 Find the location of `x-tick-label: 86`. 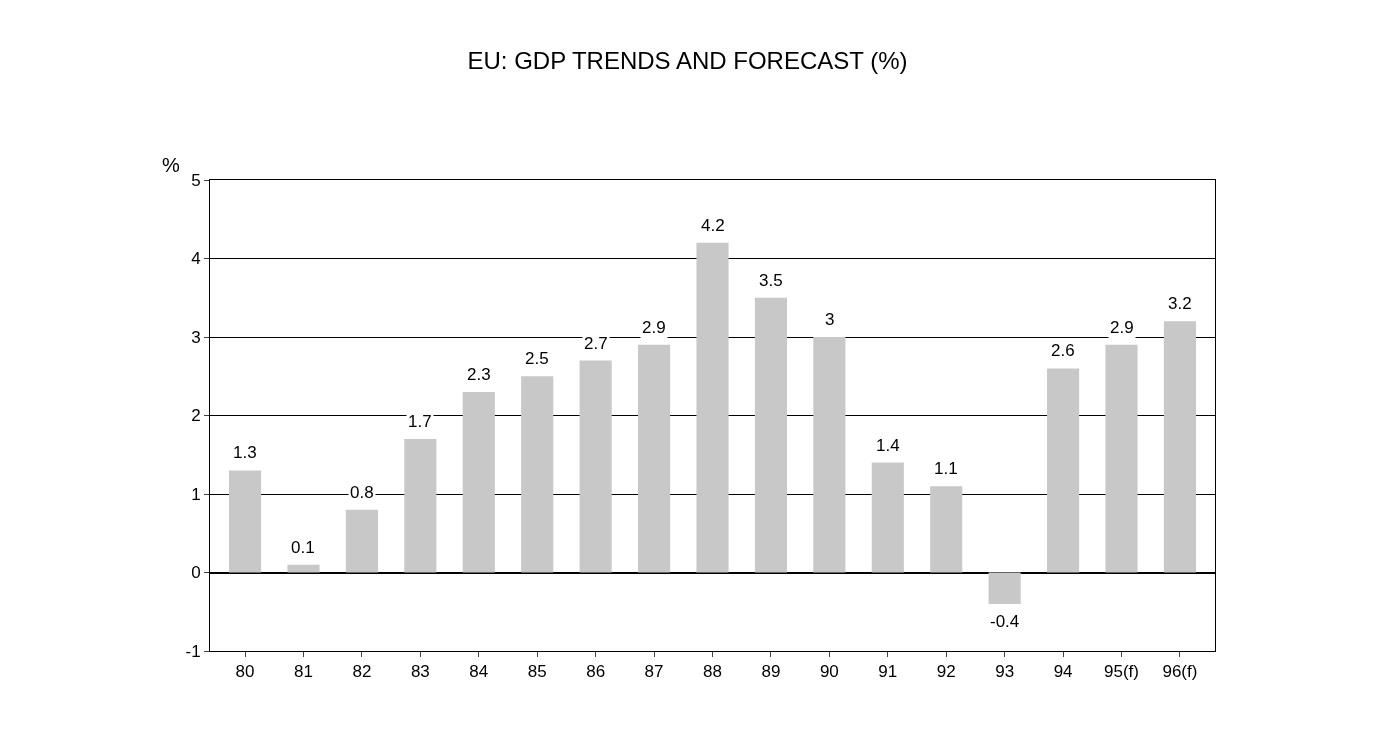

x-tick-label: 86 is located at coordinates (596, 672).